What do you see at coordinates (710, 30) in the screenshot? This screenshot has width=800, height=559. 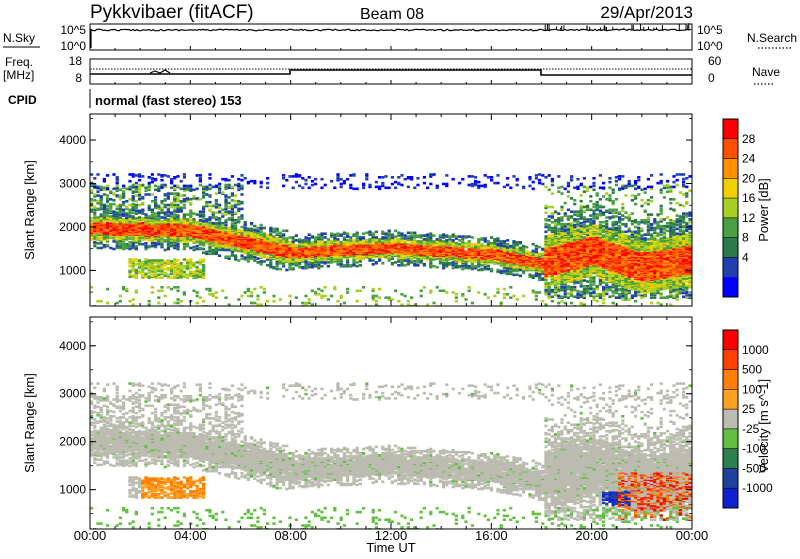 I see `nsearch-tick-top: 10^5` at bounding box center [710, 30].